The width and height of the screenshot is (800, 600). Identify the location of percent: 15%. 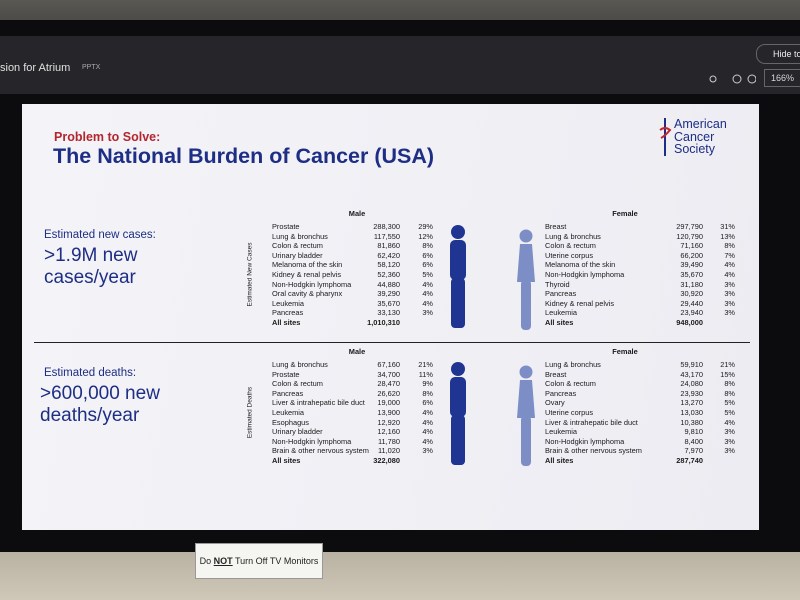
(727, 374).